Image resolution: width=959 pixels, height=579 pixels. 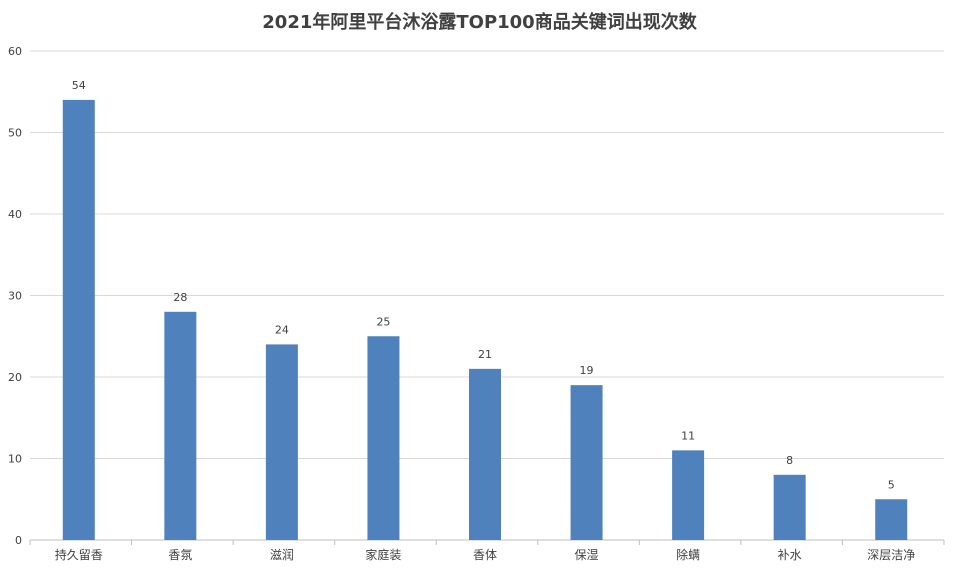 What do you see at coordinates (587, 370) in the screenshot?
I see `data-label: 19` at bounding box center [587, 370].